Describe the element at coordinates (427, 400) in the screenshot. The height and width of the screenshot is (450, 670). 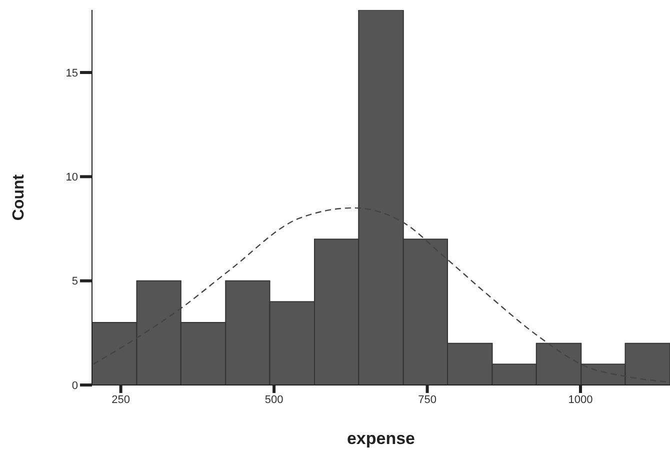
I see `x-tick-label: 750` at that location.